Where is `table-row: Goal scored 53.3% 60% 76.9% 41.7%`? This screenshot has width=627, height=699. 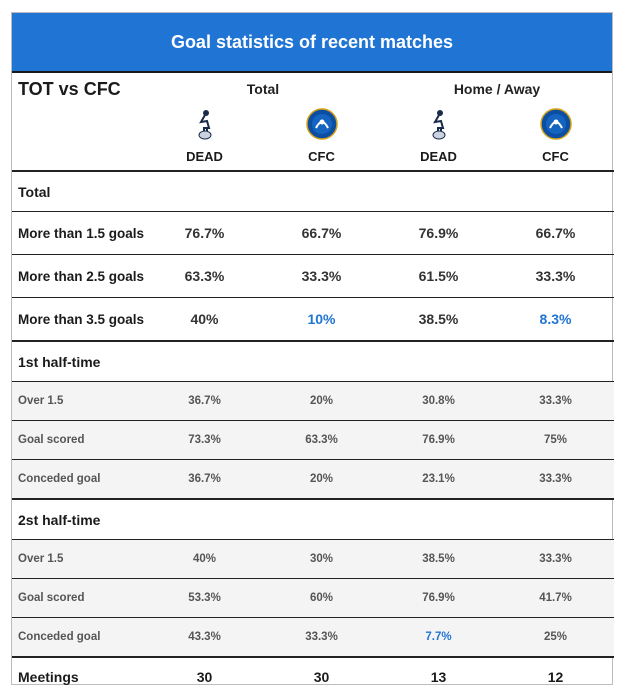 table-row: Goal scored 53.3% 60% 76.9% 41.7% is located at coordinates (313, 598).